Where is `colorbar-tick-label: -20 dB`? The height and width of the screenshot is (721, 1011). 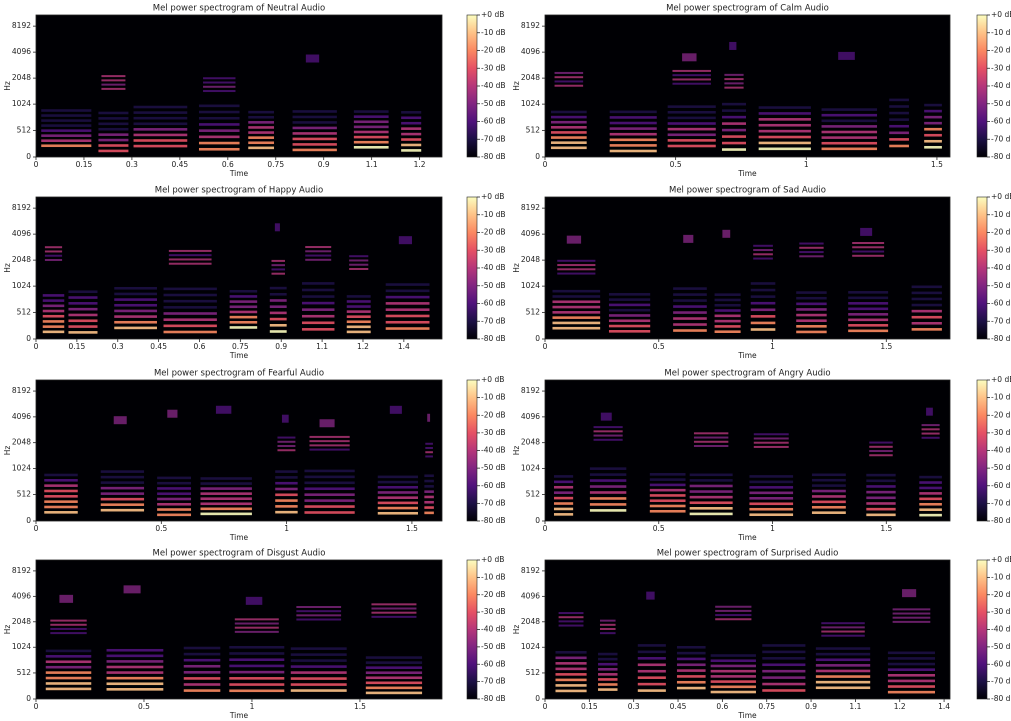 colorbar-tick-label: -20 dB is located at coordinates (493, 594).